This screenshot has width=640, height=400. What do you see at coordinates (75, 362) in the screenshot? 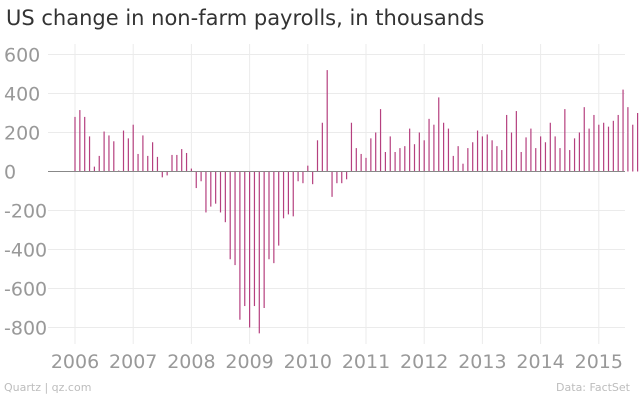
I see `x-tick-label: 2006` at bounding box center [75, 362].